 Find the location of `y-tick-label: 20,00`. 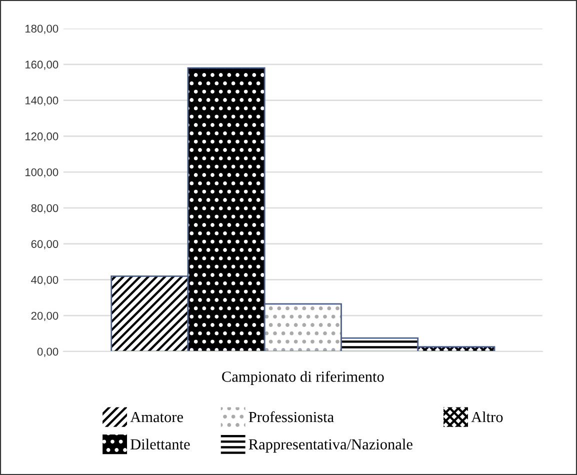

y-tick-label: 20,00 is located at coordinates (44, 317).